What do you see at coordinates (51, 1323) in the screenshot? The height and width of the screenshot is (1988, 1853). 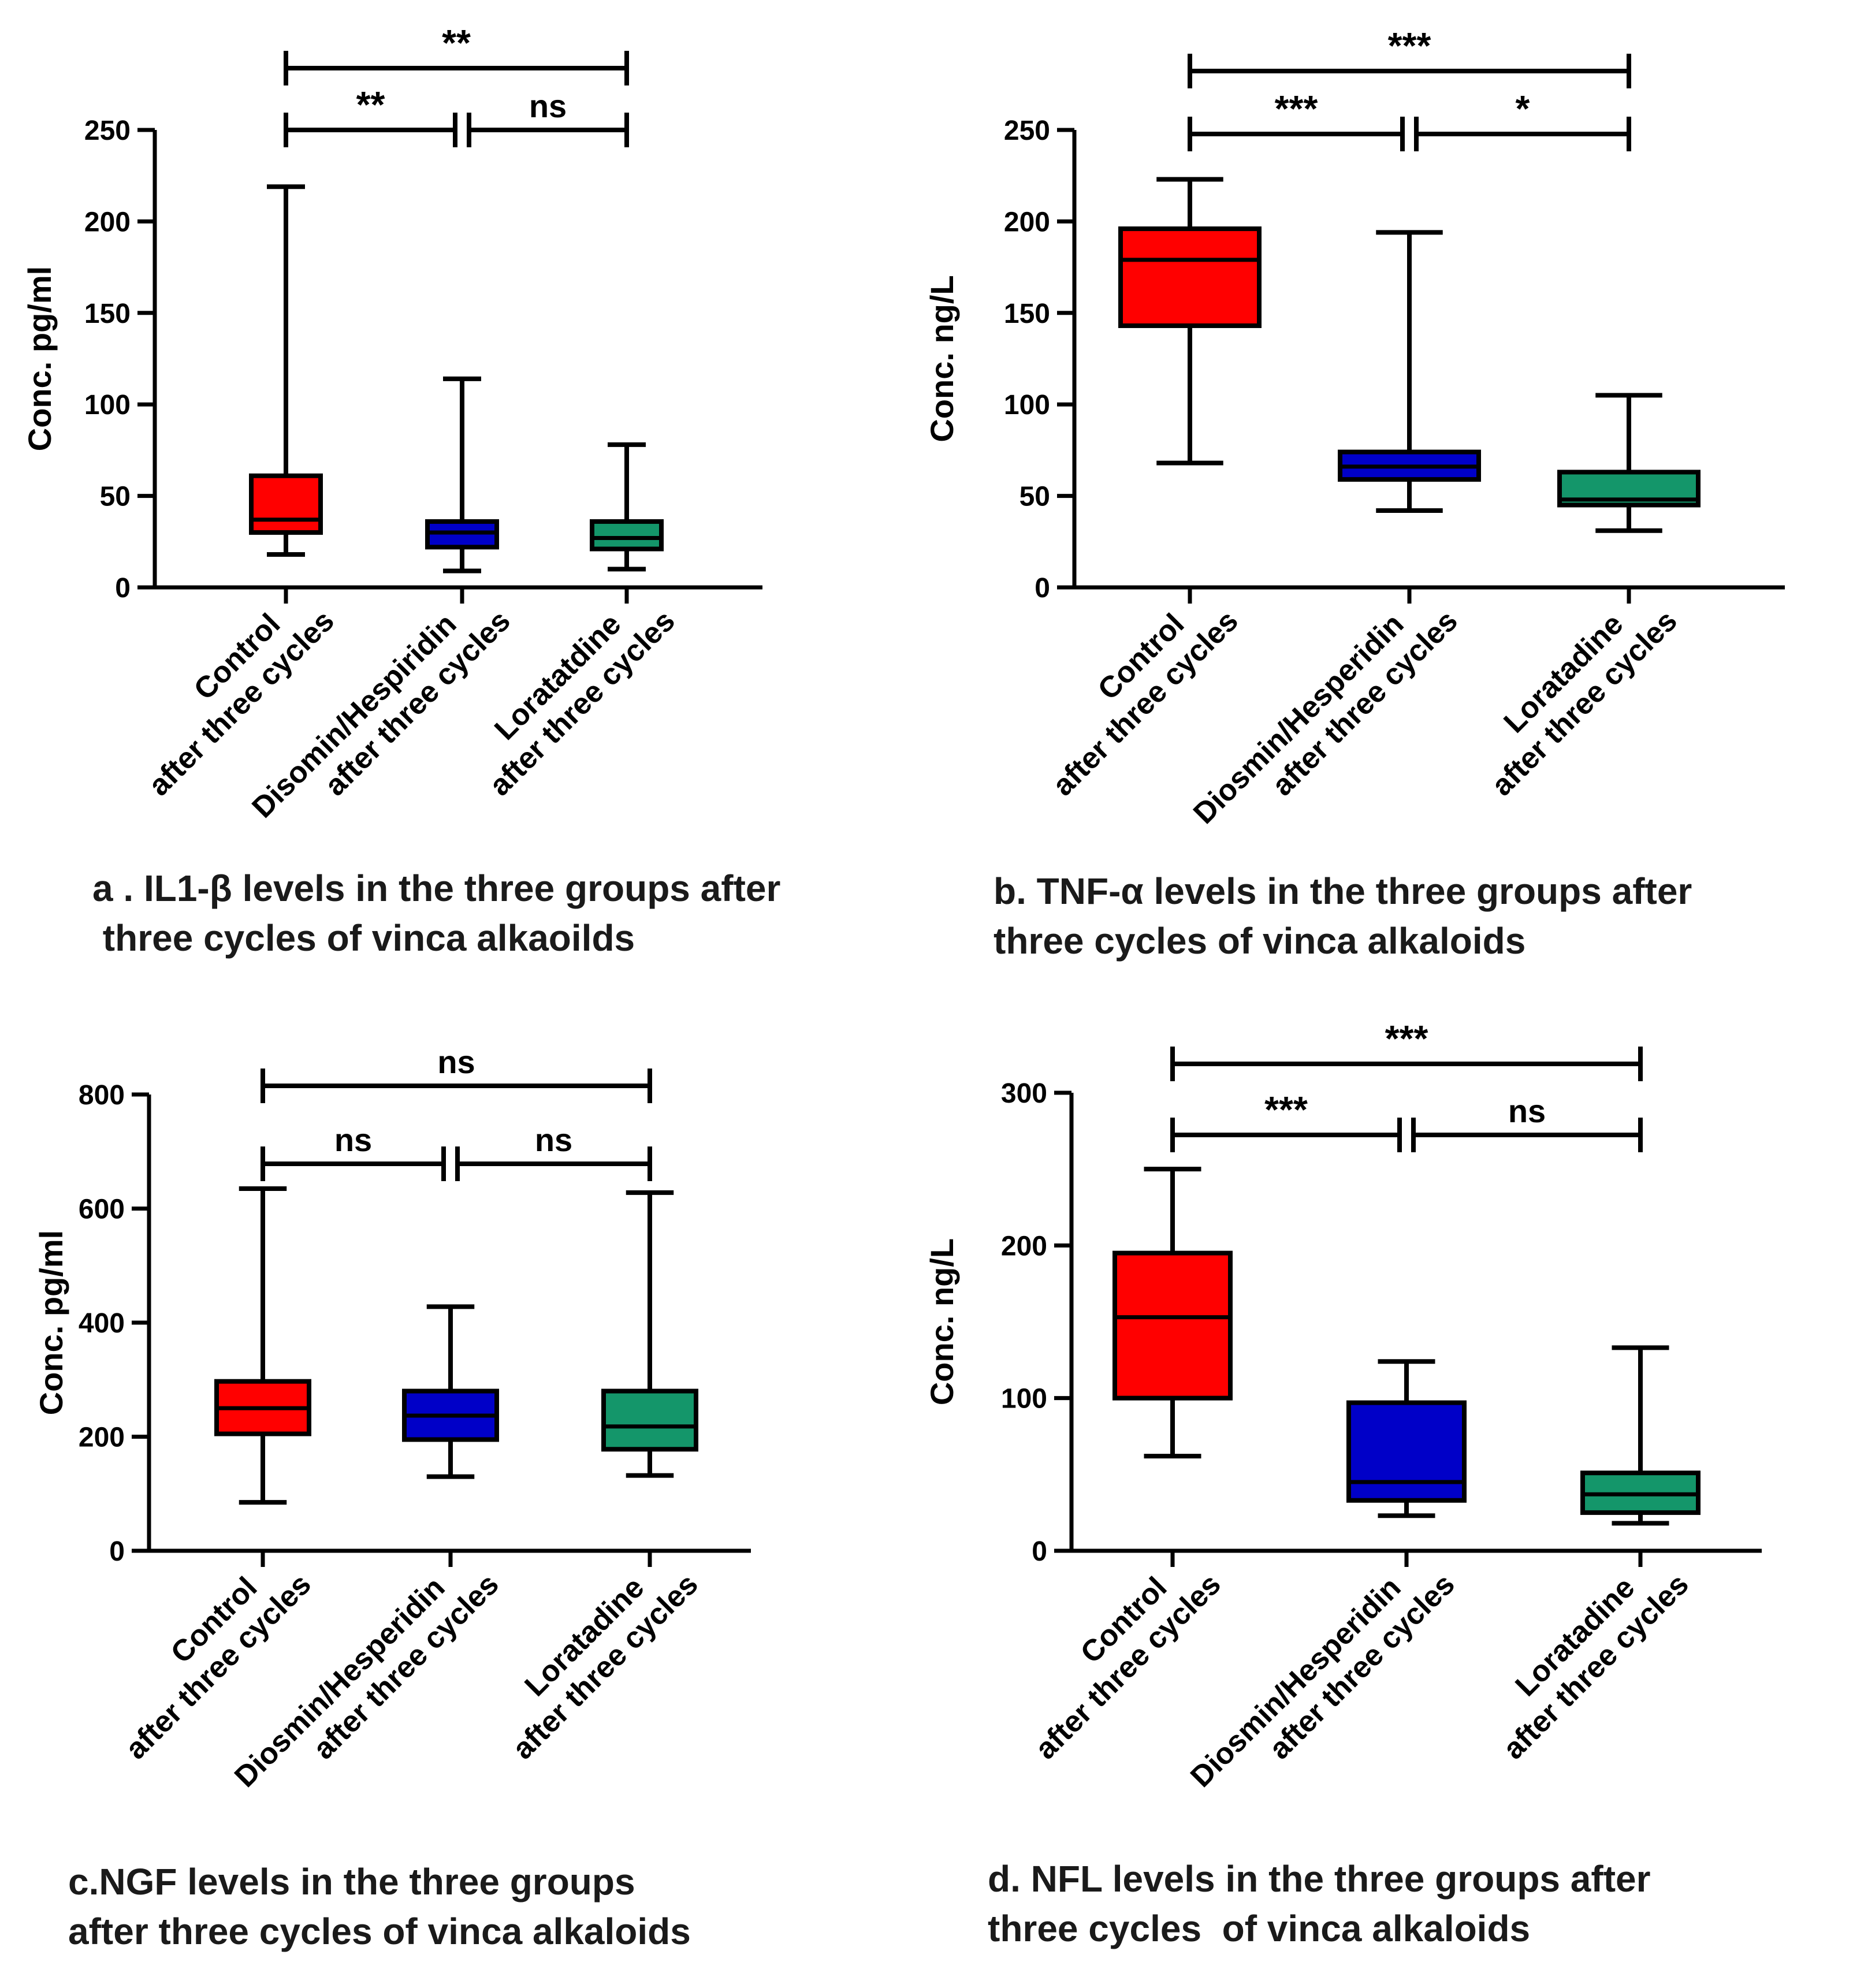 I see `panel-c-ylabel: Conc. pg/ml` at bounding box center [51, 1323].